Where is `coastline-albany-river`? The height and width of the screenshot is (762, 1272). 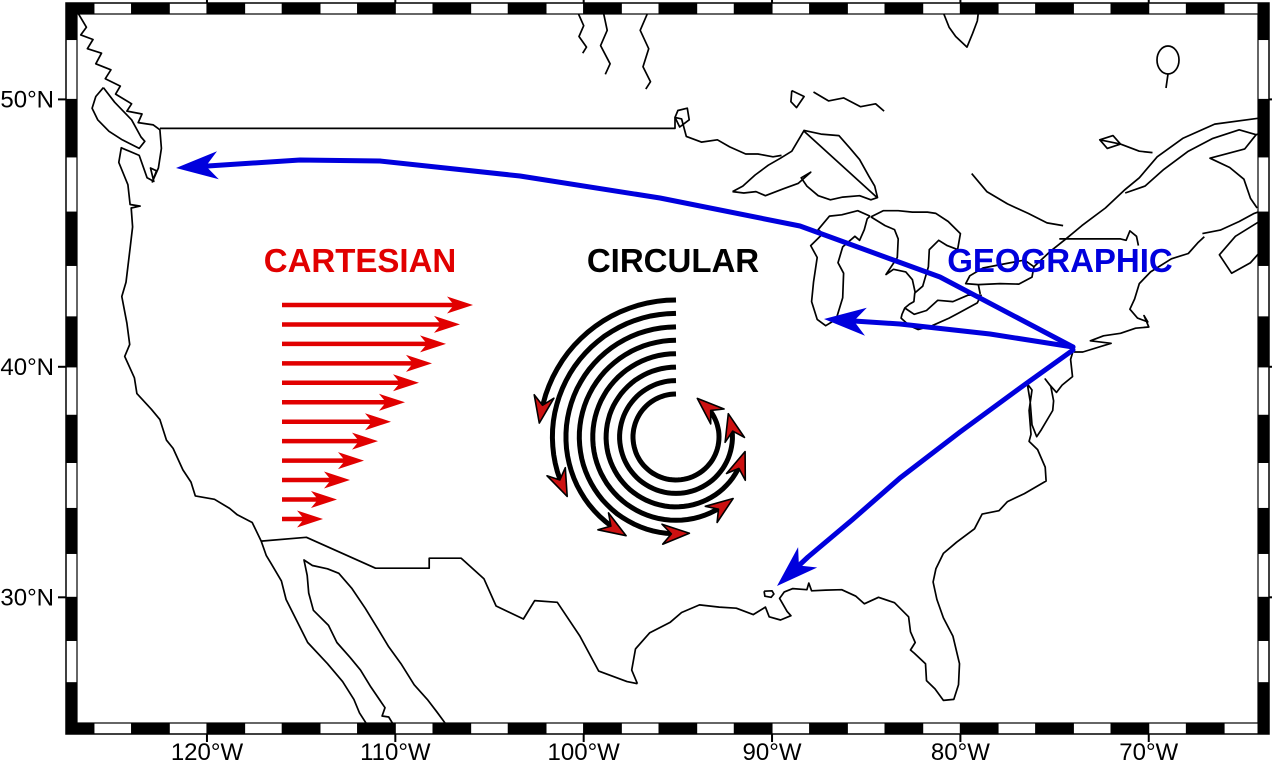
coastline-albany-river is located at coordinates (849, 101).